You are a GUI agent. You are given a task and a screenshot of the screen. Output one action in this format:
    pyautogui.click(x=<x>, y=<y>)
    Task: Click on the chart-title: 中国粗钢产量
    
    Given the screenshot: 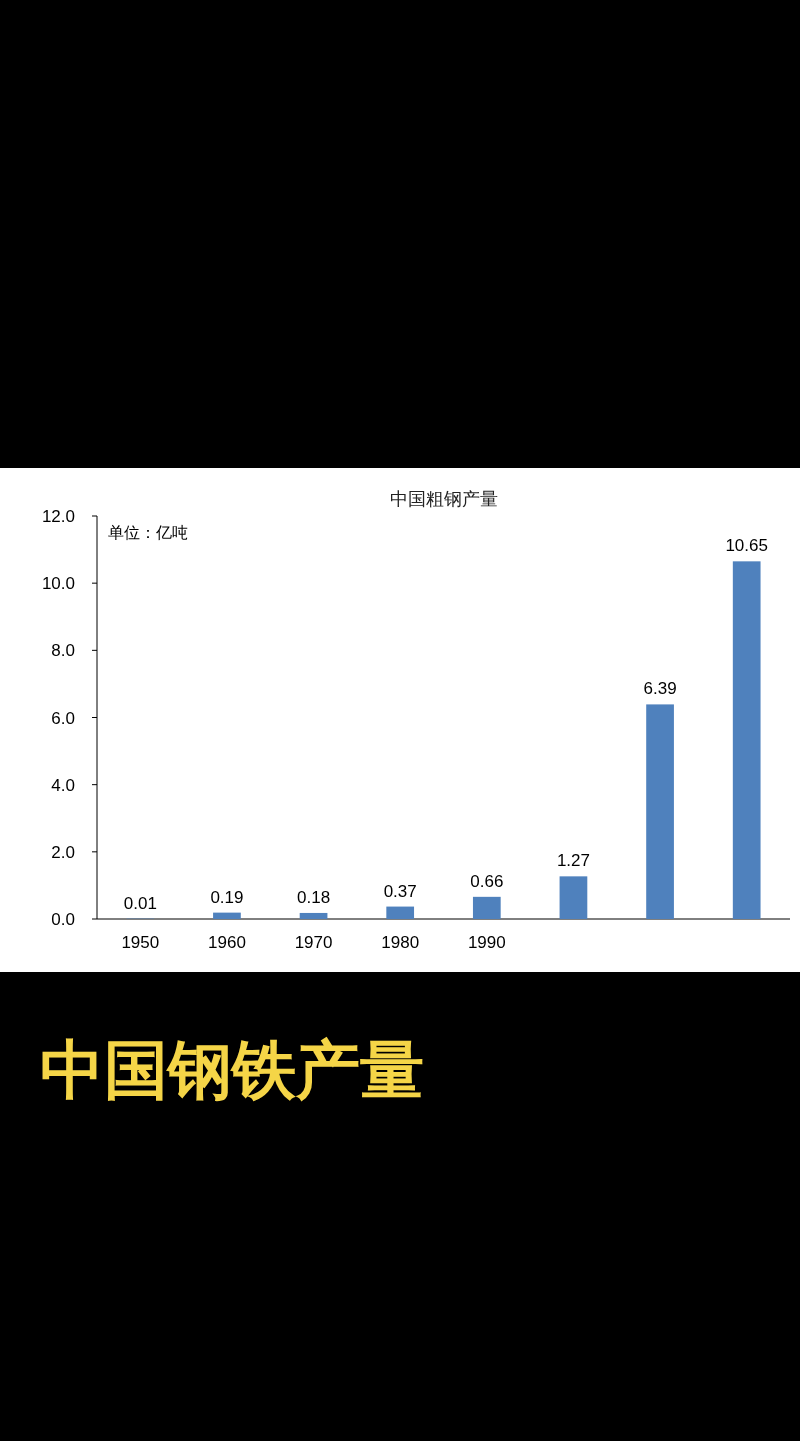 What is the action you would take?
    pyautogui.click(x=443, y=499)
    